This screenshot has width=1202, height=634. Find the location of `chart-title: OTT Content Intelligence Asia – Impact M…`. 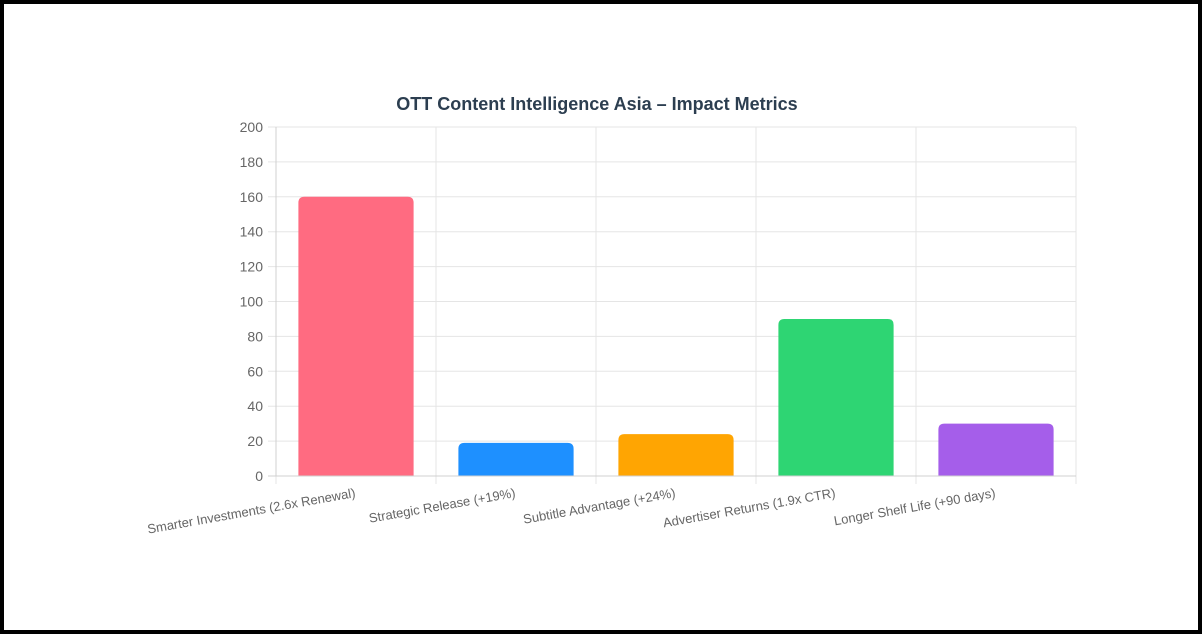

chart-title: OTT Content Intelligence Asia – Impact M… is located at coordinates (596, 104).